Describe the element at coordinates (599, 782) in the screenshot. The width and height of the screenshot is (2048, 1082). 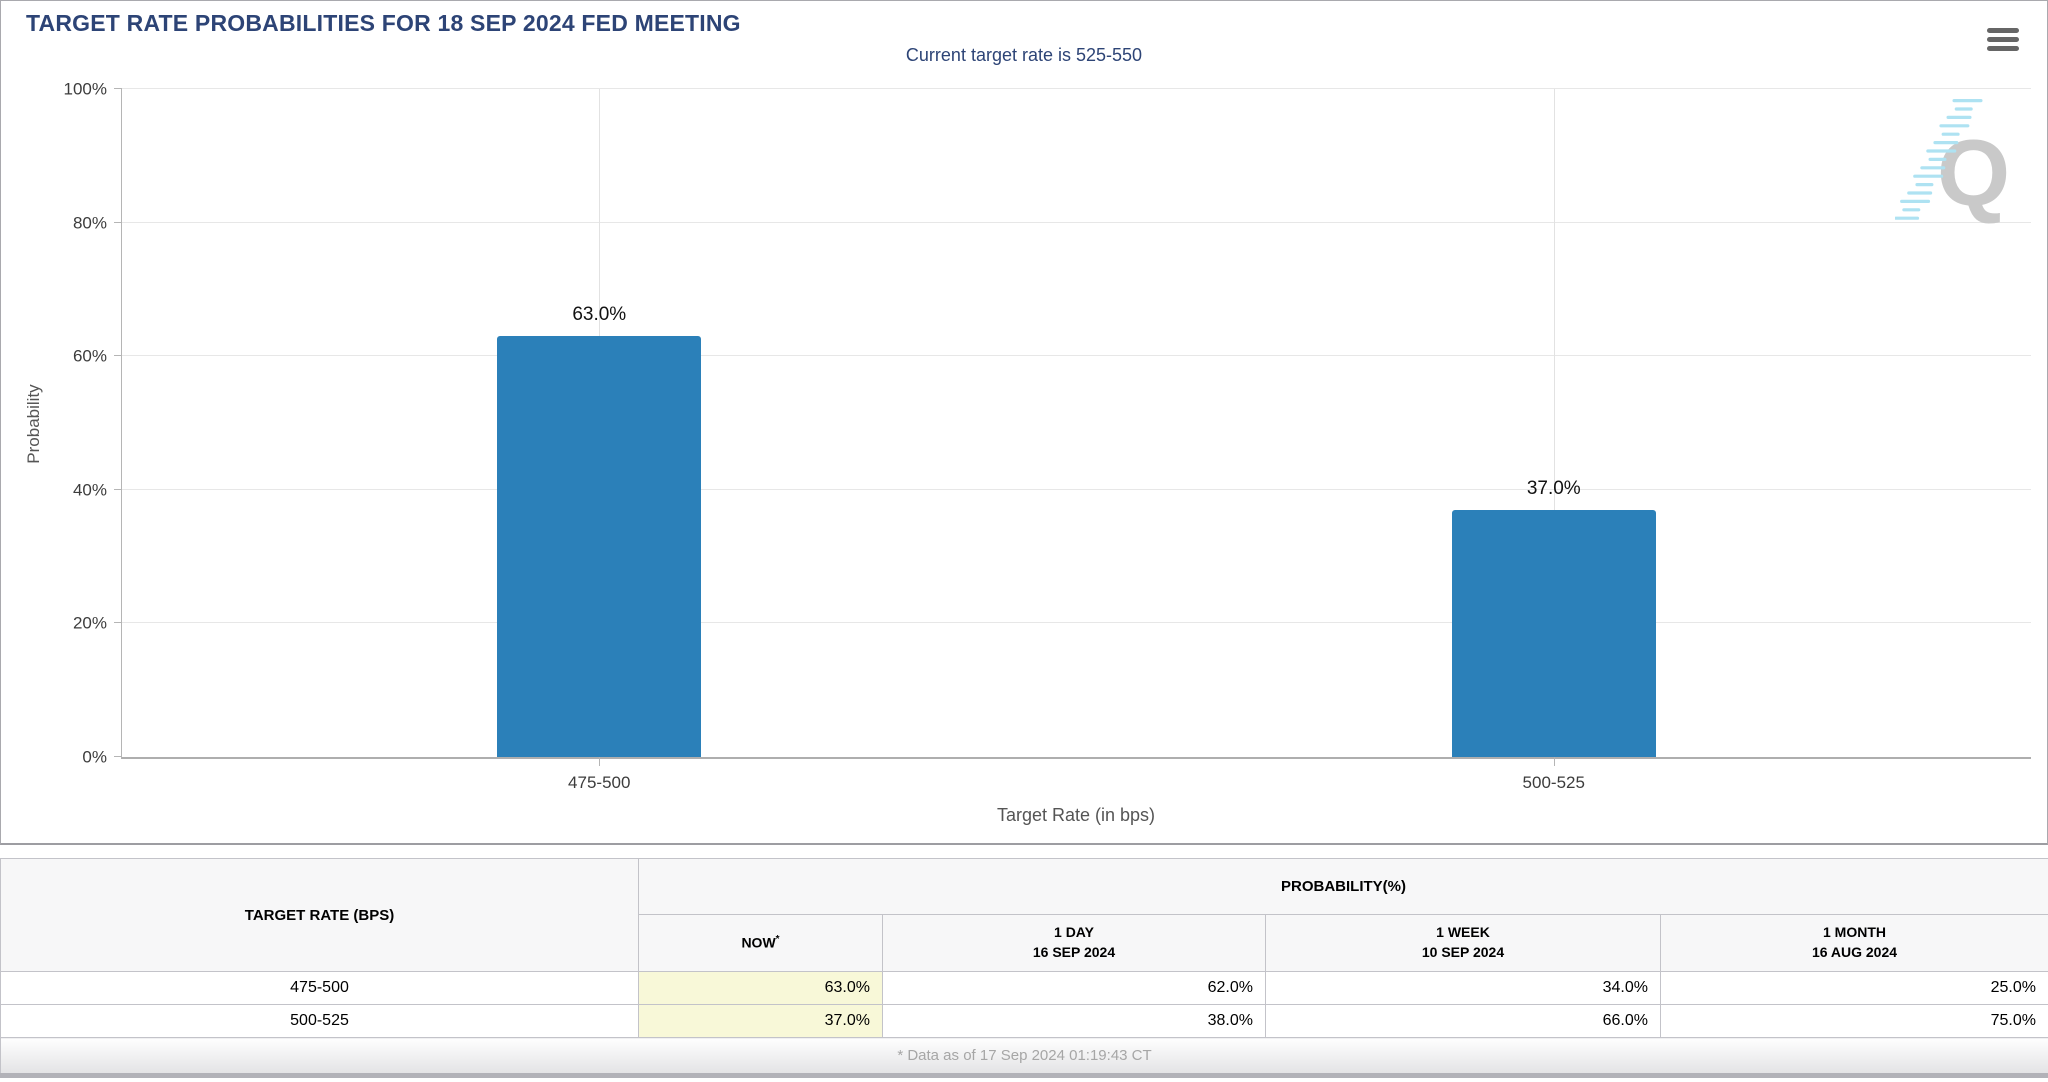
I see `x-tick-label: 475-500` at that location.